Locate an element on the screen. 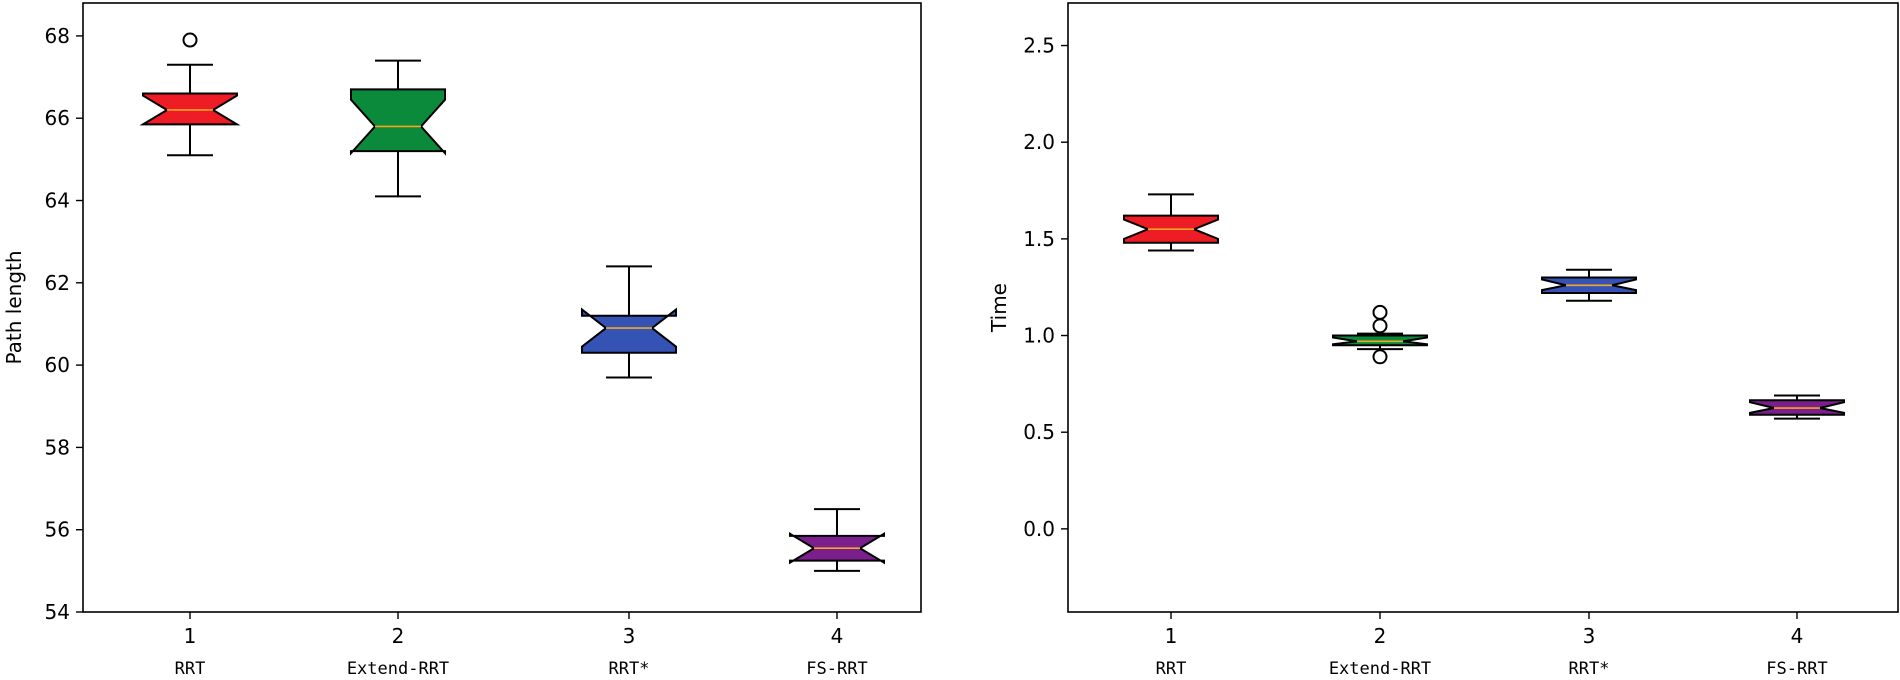 The width and height of the screenshot is (1900, 680). y-tick-label: 58 is located at coordinates (57, 447).